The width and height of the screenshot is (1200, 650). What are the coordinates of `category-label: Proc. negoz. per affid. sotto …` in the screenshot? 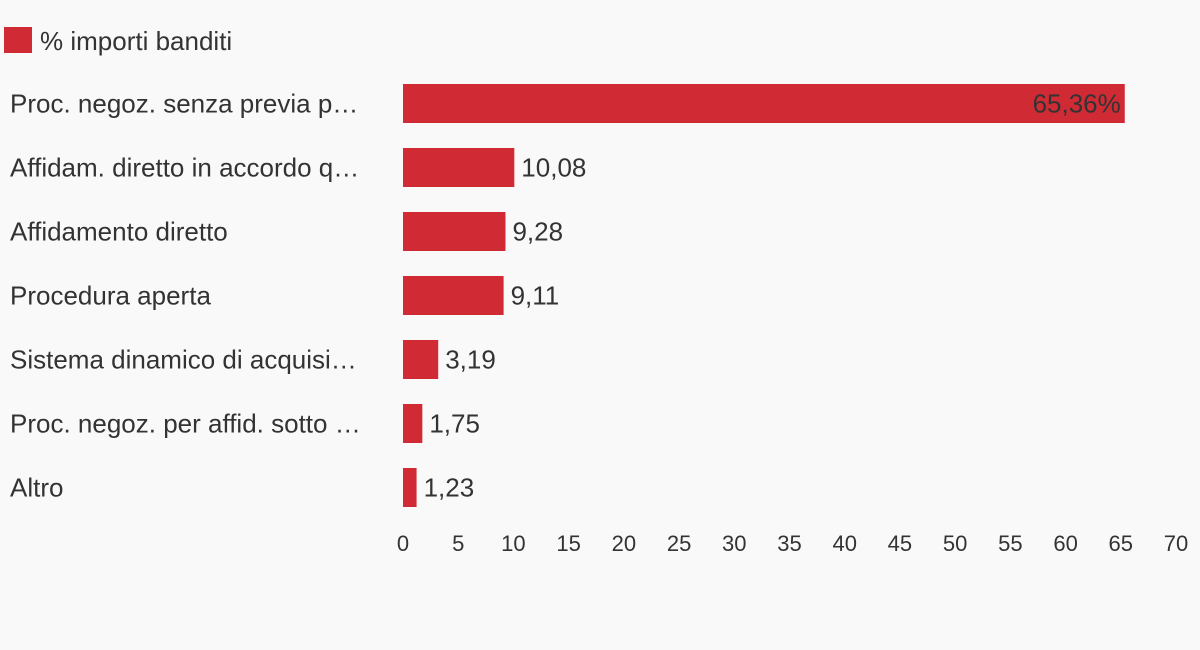 It's located at (185, 424).